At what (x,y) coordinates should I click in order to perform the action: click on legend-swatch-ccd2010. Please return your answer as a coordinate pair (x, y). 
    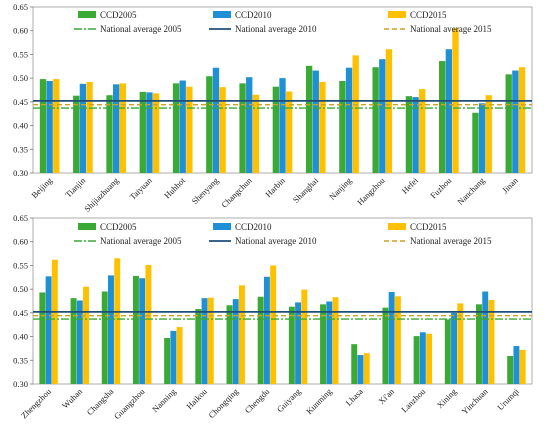
    Looking at the image, I should click on (222, 226).